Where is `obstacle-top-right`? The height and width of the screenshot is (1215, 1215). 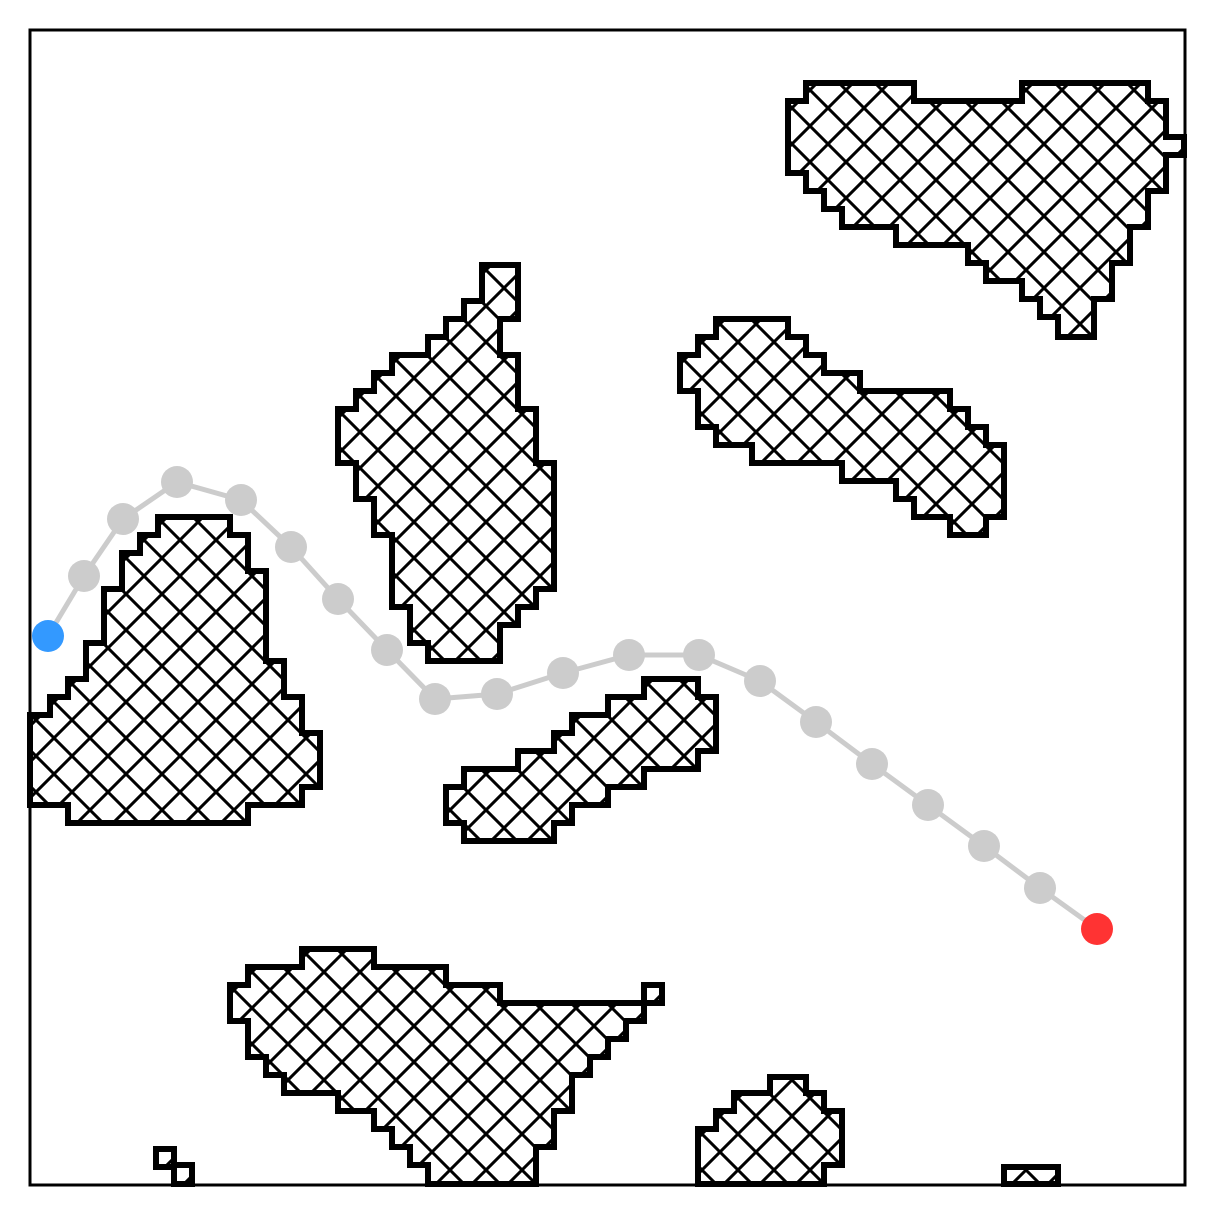
obstacle-top-right is located at coordinates (986, 210).